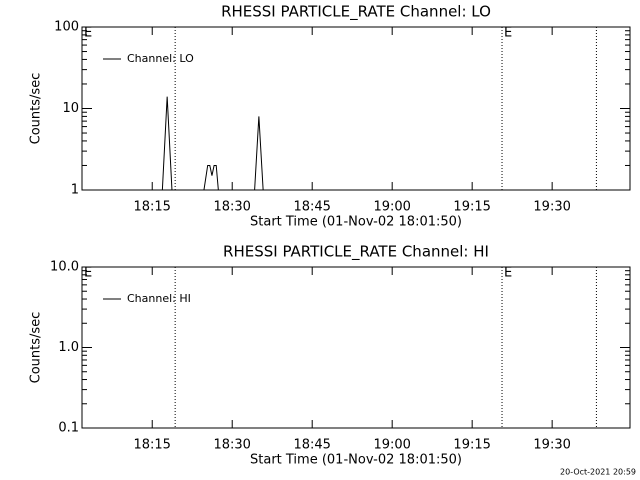 This screenshot has width=640, height=480. Describe the element at coordinates (68, 428) in the screenshot. I see `y-tick-label: 0.1` at that location.